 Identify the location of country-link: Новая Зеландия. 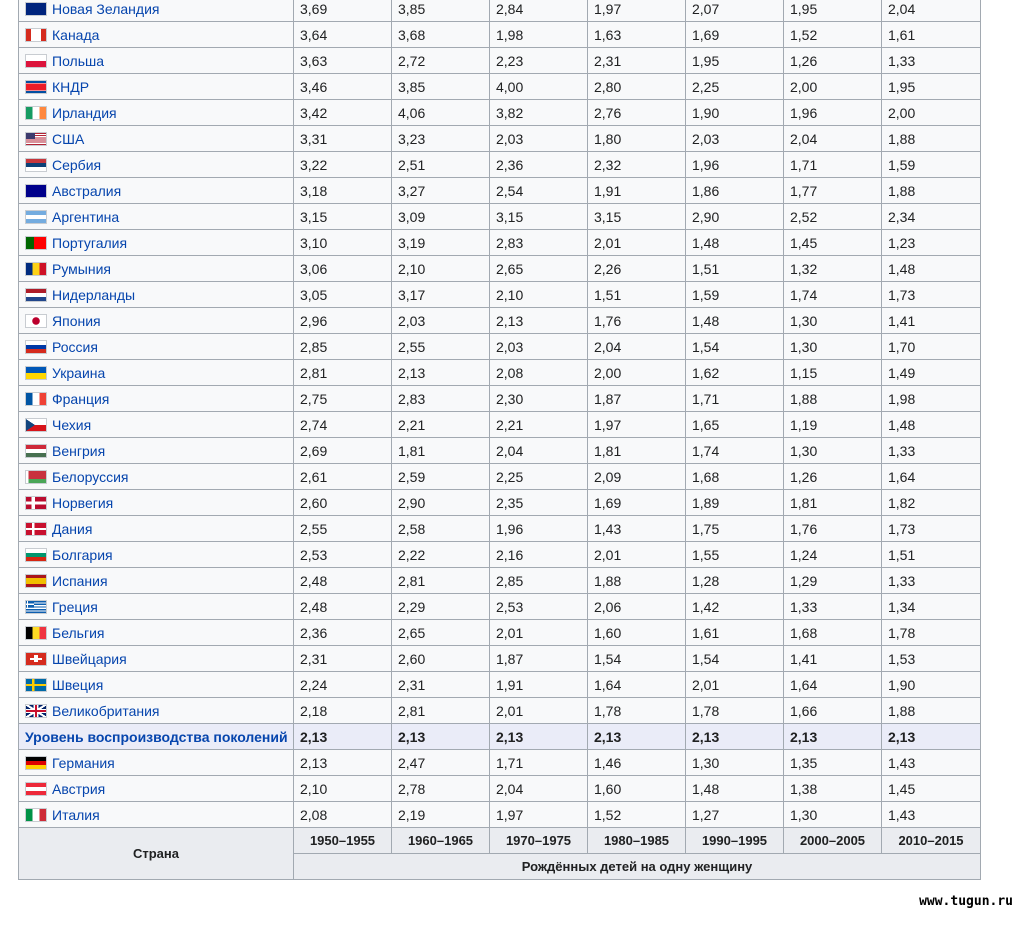
(106, 8).